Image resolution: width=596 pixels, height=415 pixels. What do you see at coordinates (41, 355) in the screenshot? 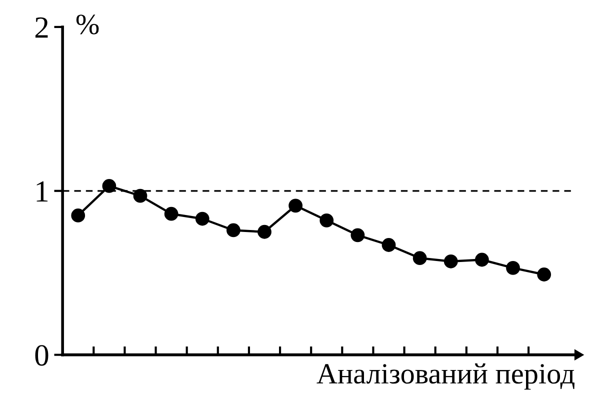
I see `y-tick-label: 0` at bounding box center [41, 355].